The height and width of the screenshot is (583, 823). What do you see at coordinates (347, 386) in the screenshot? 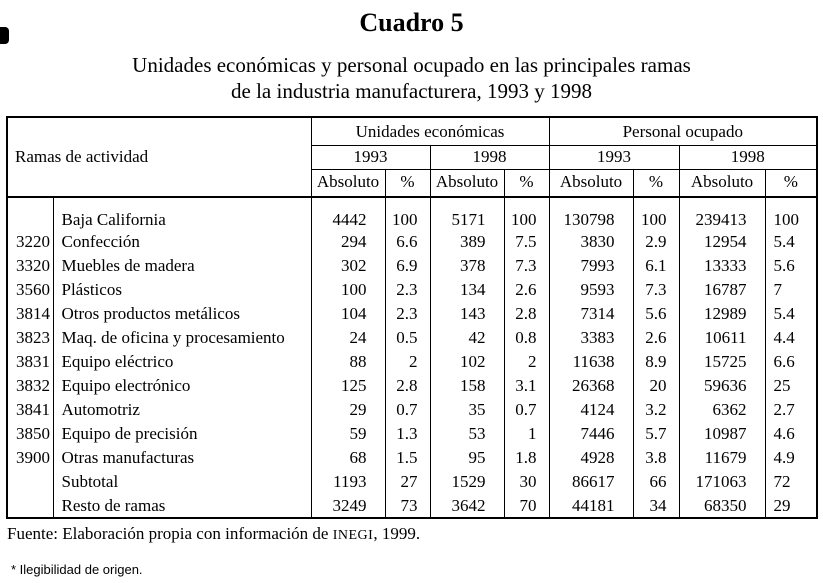
I see `cell-absoluto: 125` at bounding box center [347, 386].